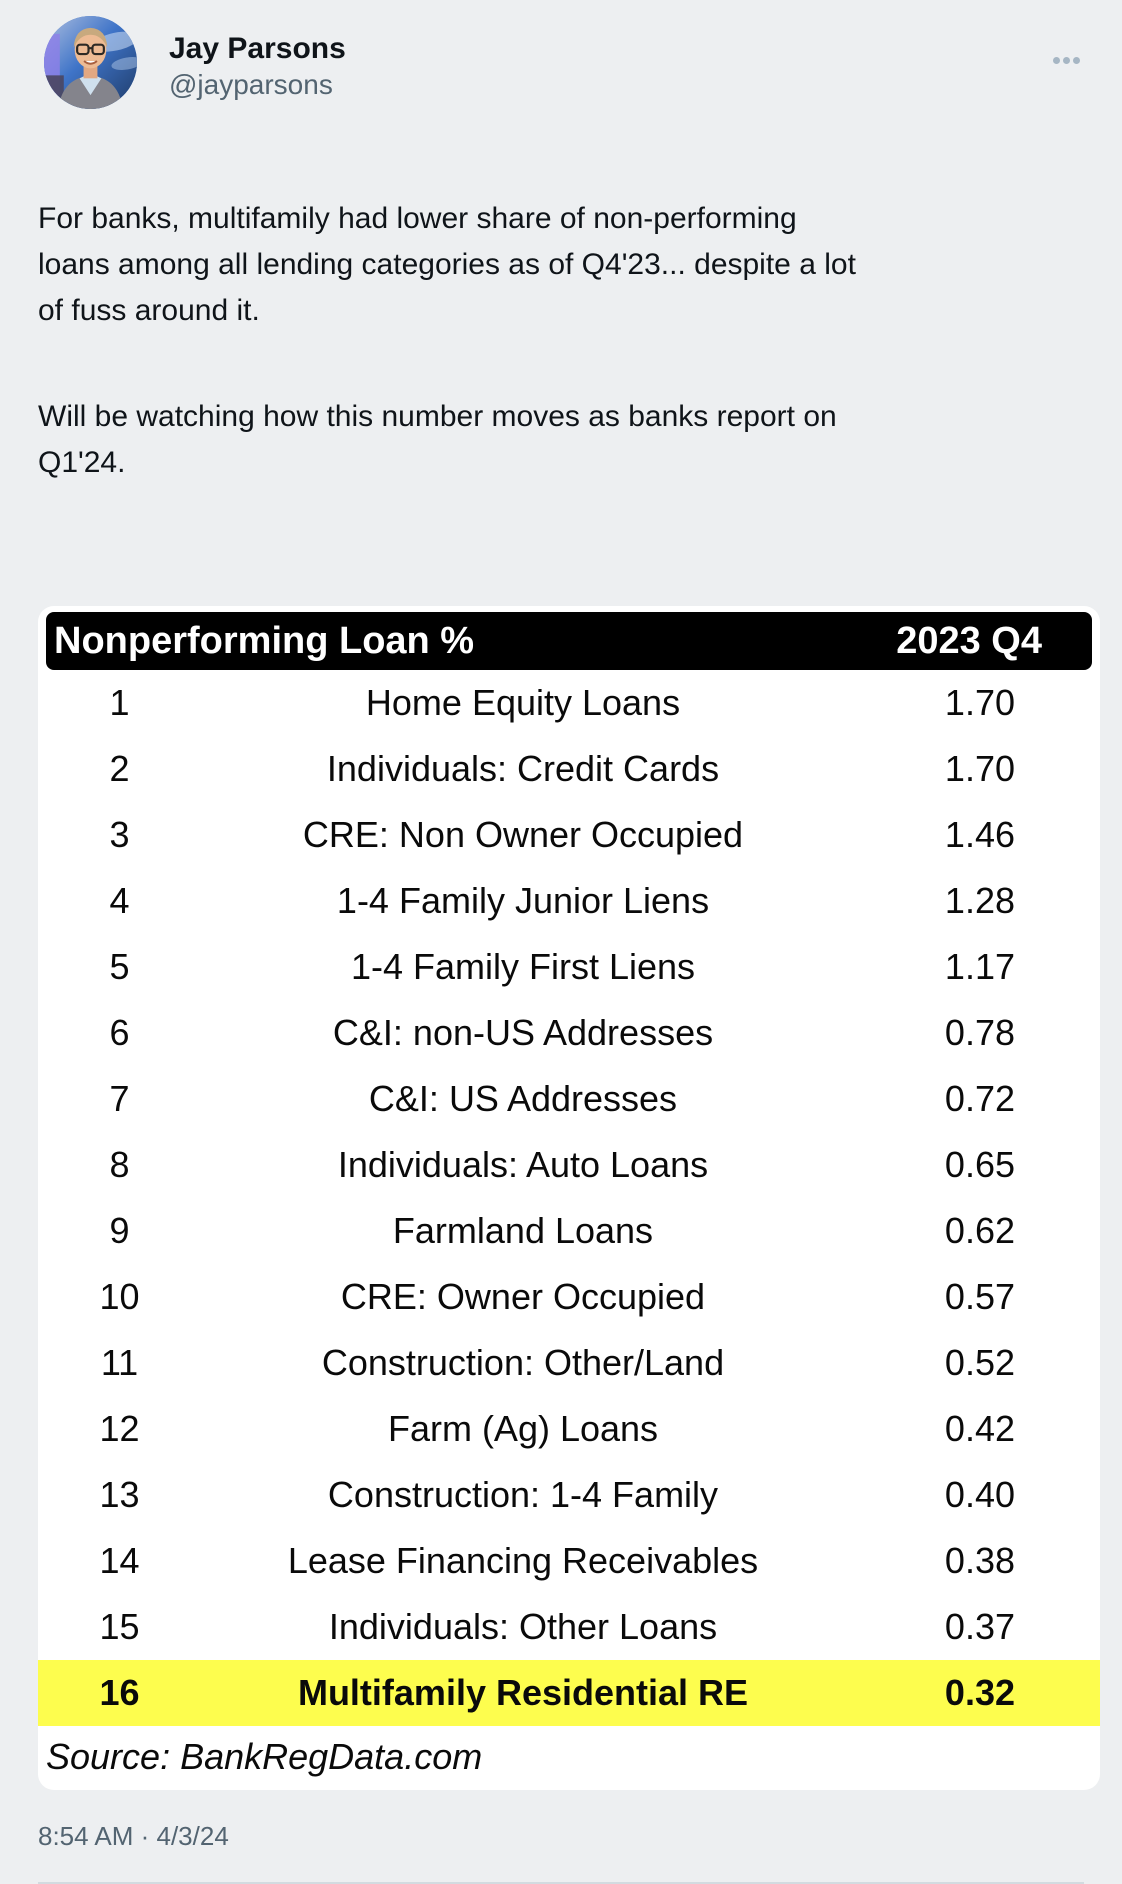 This screenshot has height=1884, width=1122. What do you see at coordinates (979, 1494) in the screenshot?
I see `row-value: 0.40` at bounding box center [979, 1494].